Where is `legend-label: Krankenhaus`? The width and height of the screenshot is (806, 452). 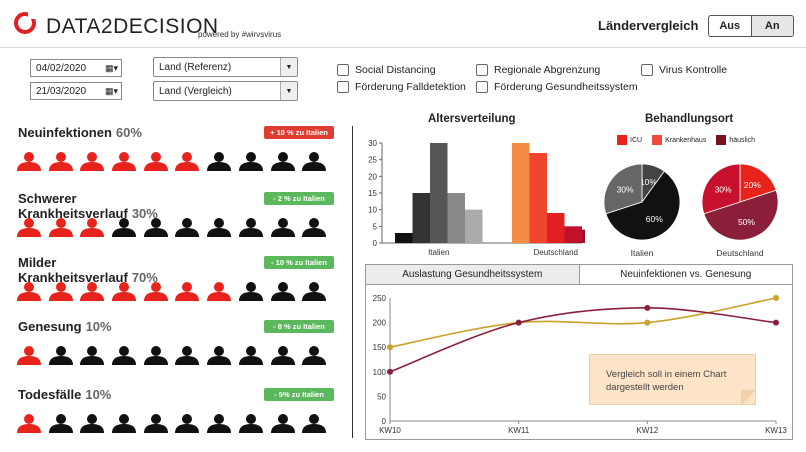 legend-label: Krankenhaus is located at coordinates (686, 140).